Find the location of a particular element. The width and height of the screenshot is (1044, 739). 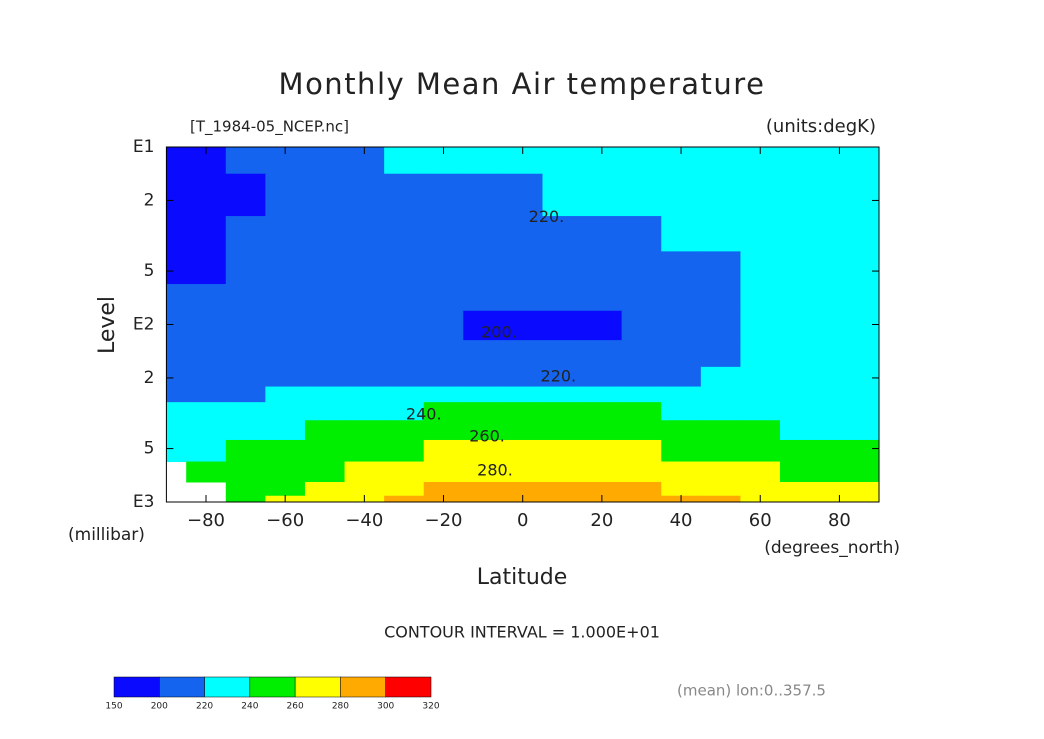

colorbar-label: 280 is located at coordinates (340, 707).